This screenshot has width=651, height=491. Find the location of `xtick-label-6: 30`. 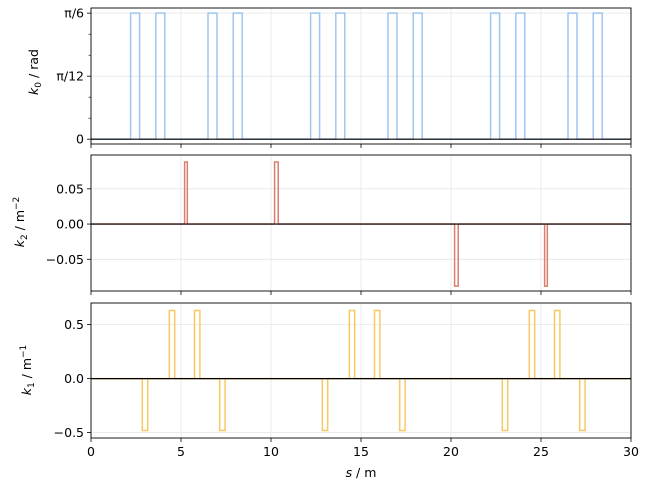

xtick-label-6: 30 is located at coordinates (631, 451).